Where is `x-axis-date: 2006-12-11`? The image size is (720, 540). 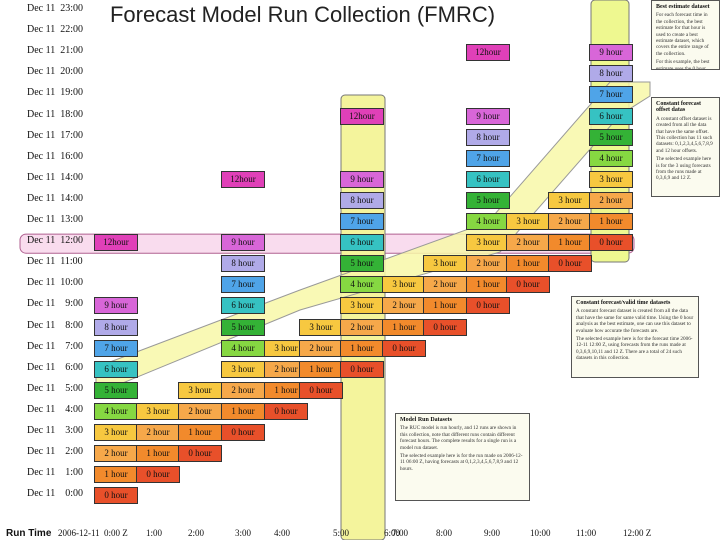 x-axis-date: 2006-12-11 is located at coordinates (79, 533).